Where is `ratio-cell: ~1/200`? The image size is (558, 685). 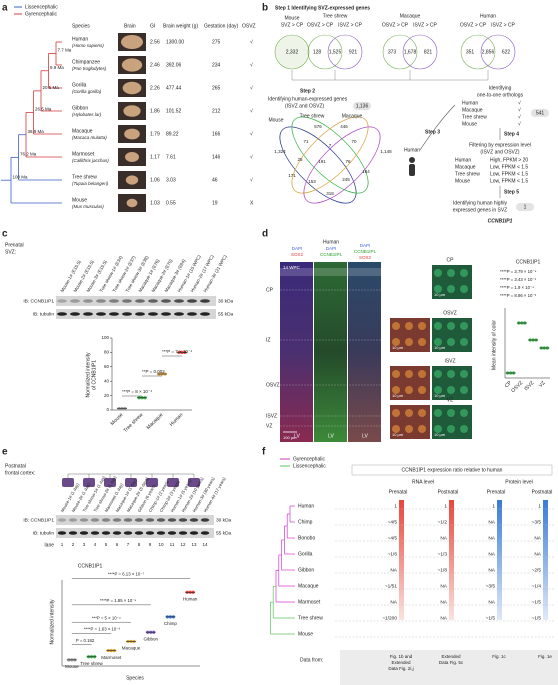
ratio-cell: ~1/200 is located at coordinates (389, 618).